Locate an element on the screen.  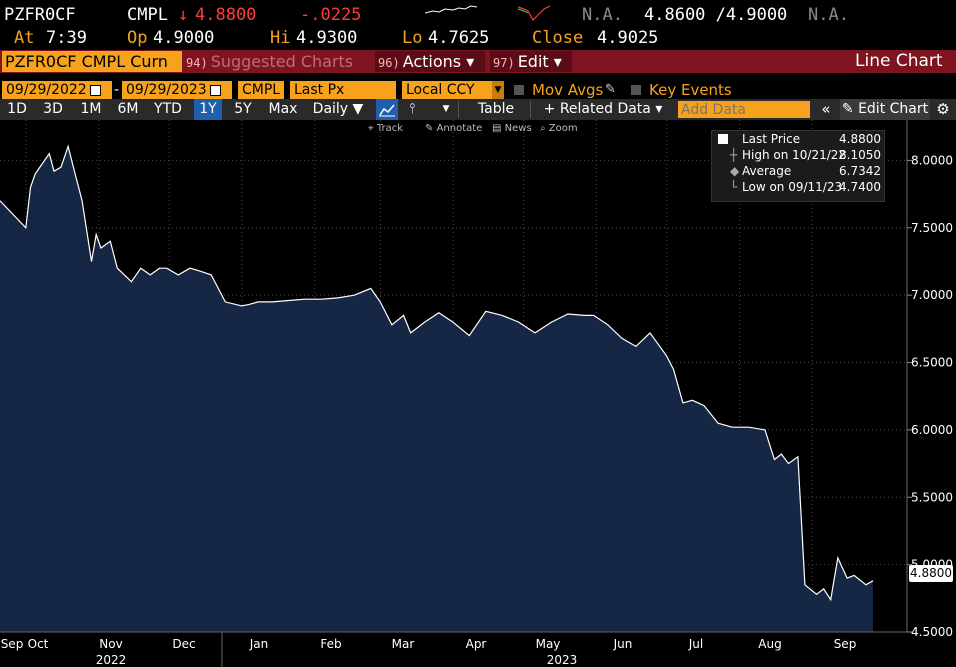
source-field-text: CMPL is located at coordinates (261, 90).